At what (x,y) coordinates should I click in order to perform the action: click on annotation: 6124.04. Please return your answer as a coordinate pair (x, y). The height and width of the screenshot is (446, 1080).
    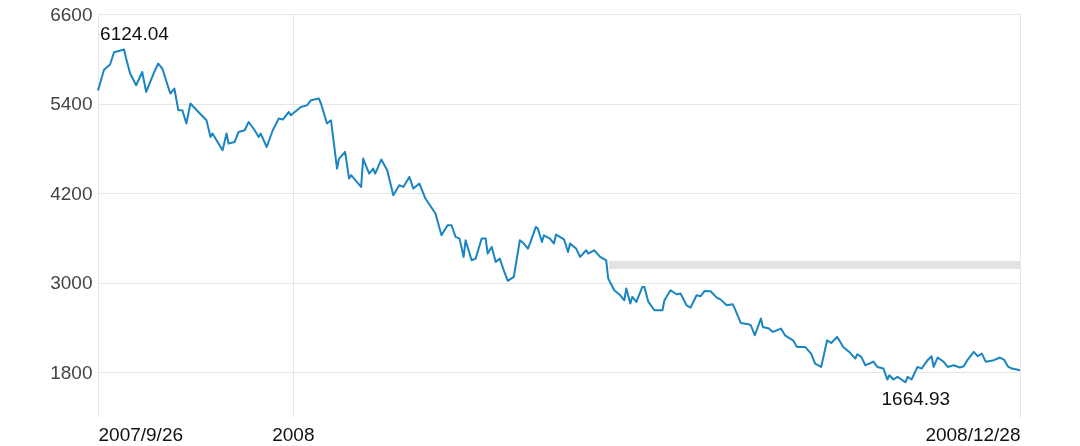
    Looking at the image, I should click on (135, 33).